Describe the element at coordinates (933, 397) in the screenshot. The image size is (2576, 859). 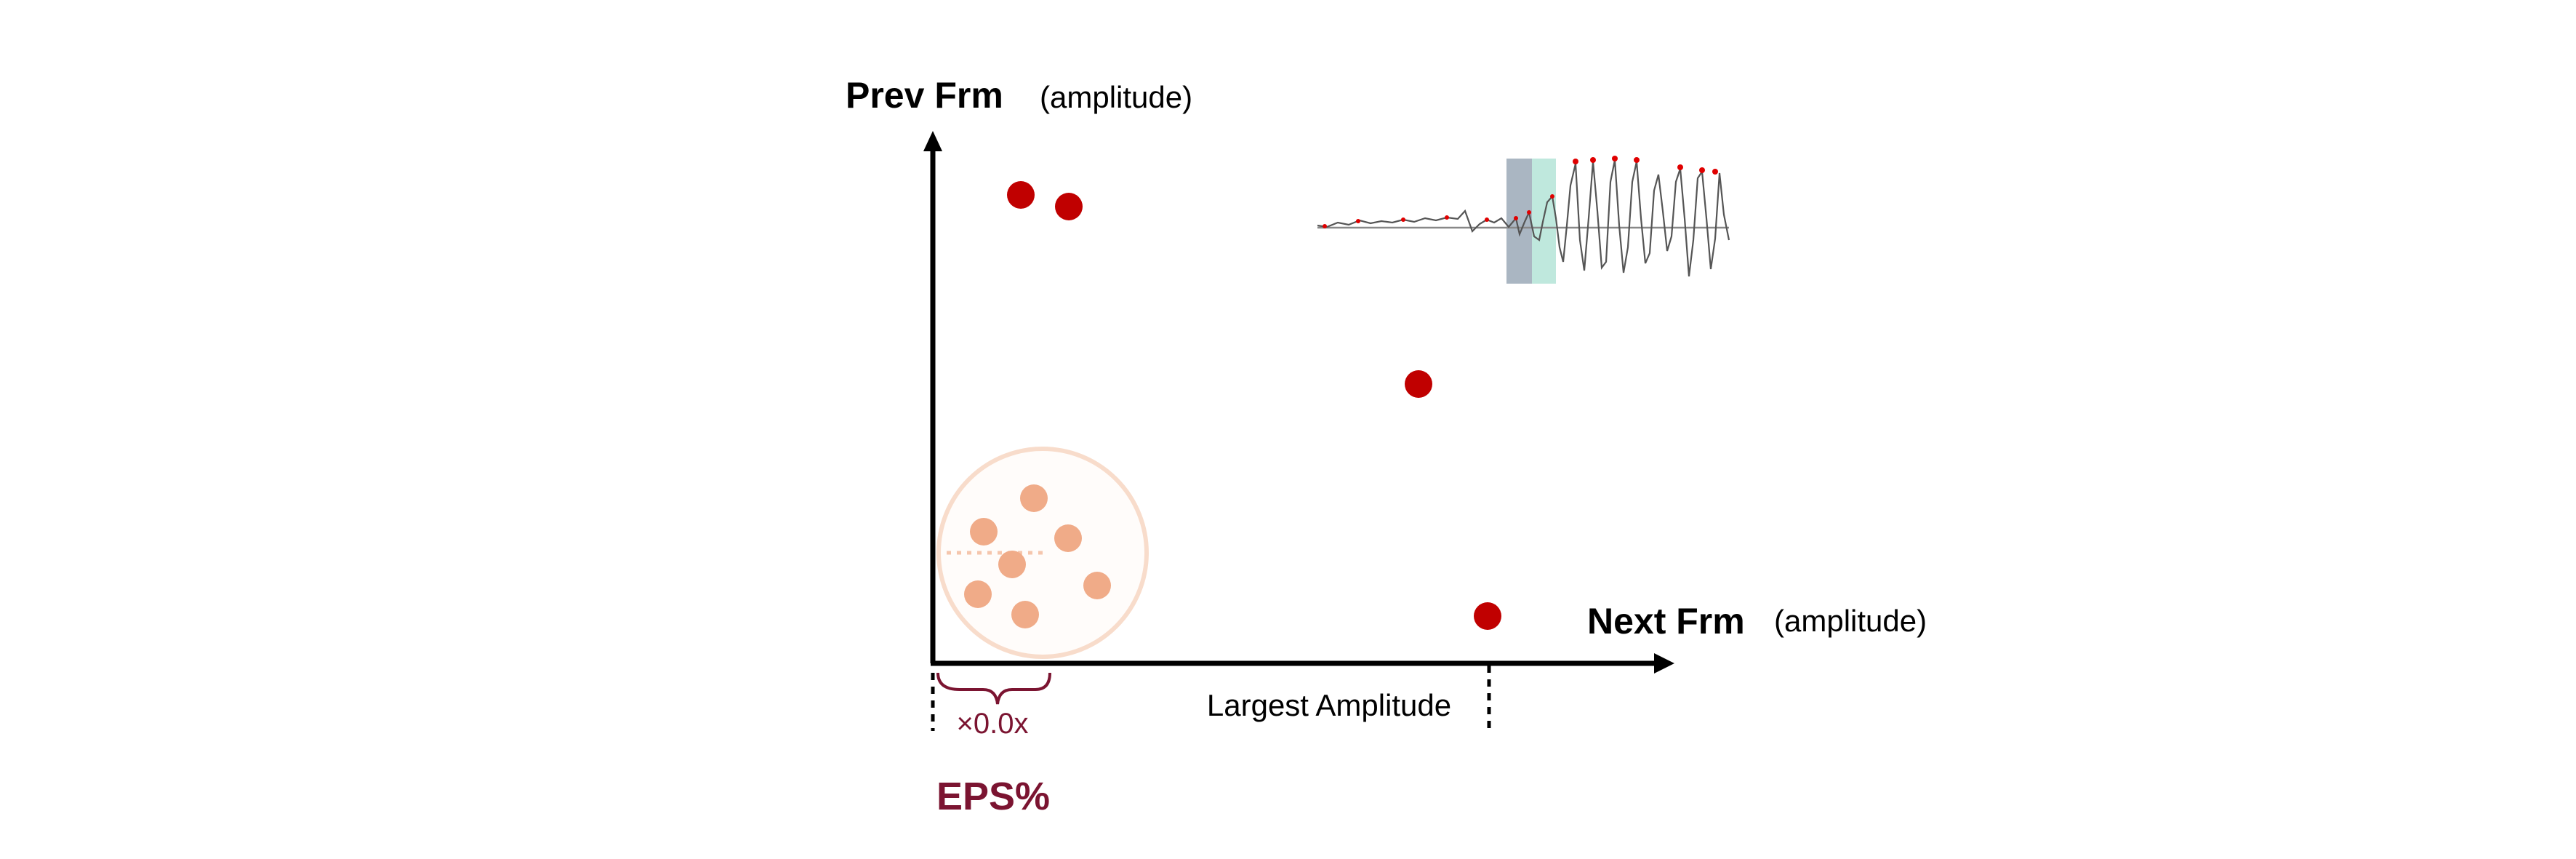
I see `y-axis` at that location.